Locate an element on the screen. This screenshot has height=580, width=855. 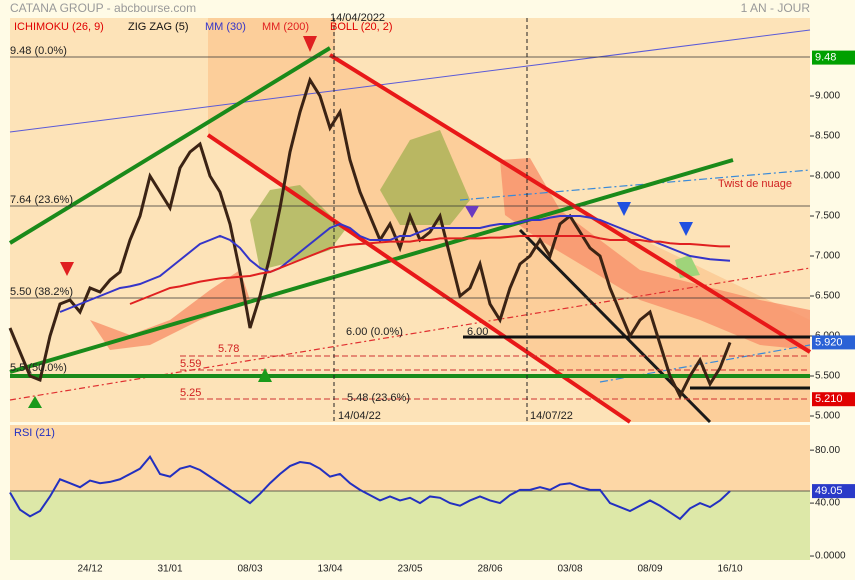
annotation: 5.50 (38.2%) is located at coordinates (41, 292).